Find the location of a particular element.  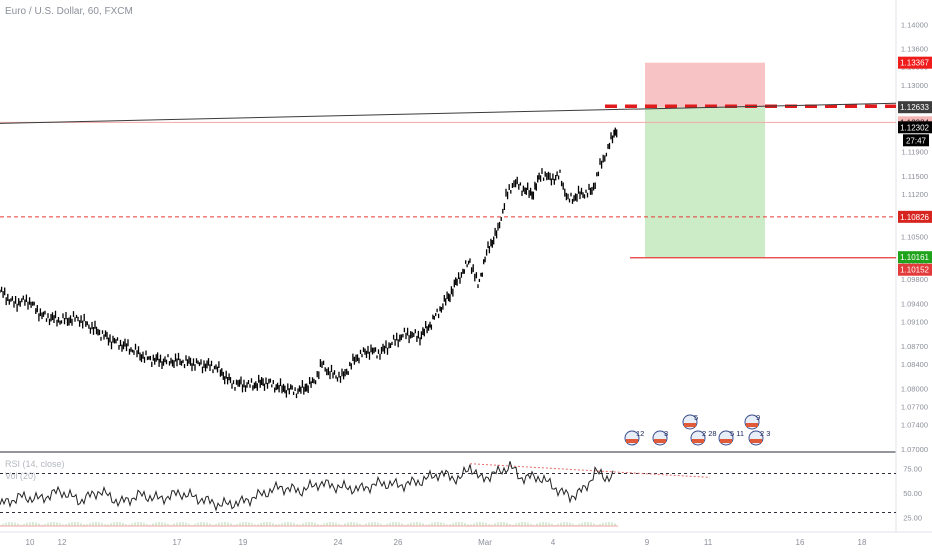

event-label: 3 is located at coordinates (666, 433).